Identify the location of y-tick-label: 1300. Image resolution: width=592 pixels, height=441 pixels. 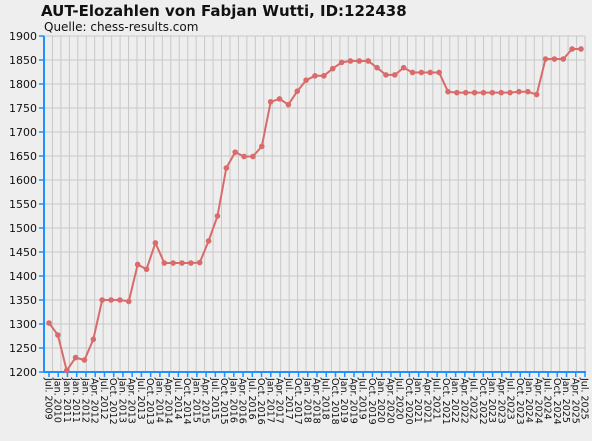
(23, 324).